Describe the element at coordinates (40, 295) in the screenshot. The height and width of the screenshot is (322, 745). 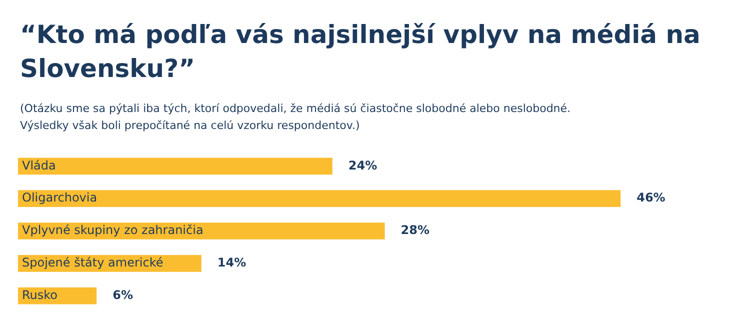
I see `y-tick-label: Rusko` at that location.